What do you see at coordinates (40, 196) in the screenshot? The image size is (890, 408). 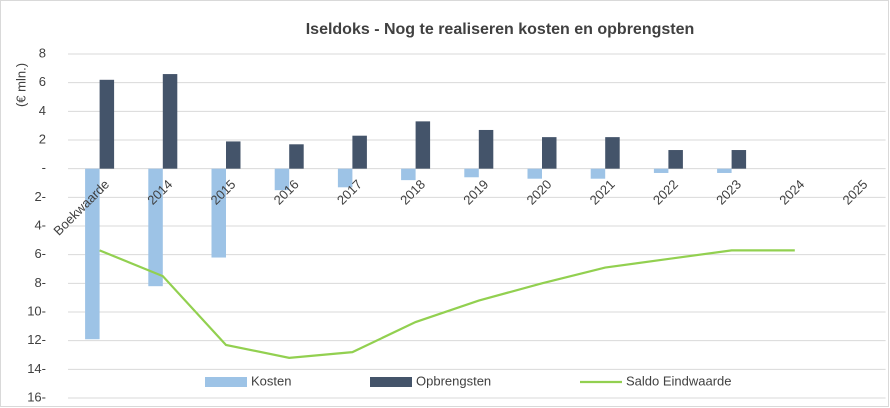 I see `y-tick-label: 2-` at bounding box center [40, 196].